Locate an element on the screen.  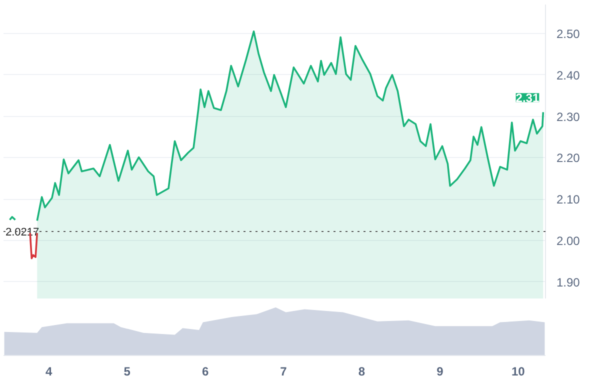
y-tick-label: 2.00 is located at coordinates (568, 241).